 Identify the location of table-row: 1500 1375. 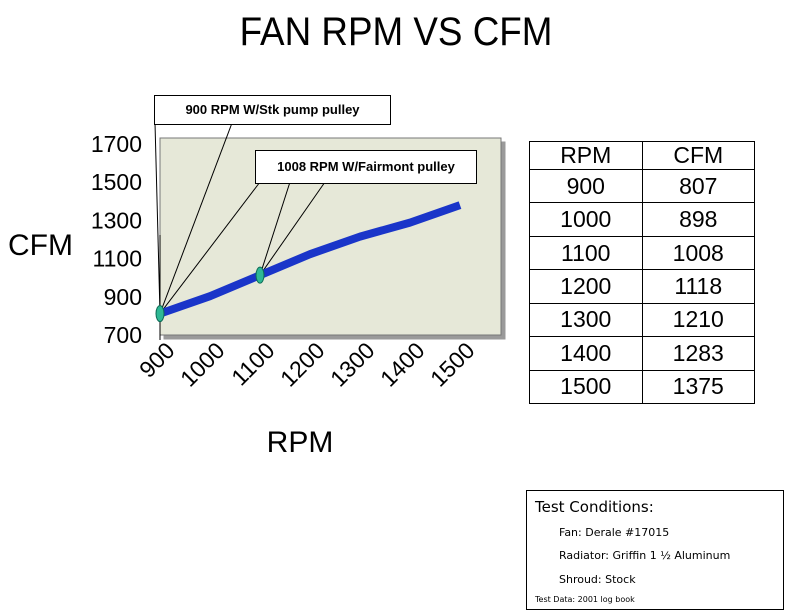
(642, 387).